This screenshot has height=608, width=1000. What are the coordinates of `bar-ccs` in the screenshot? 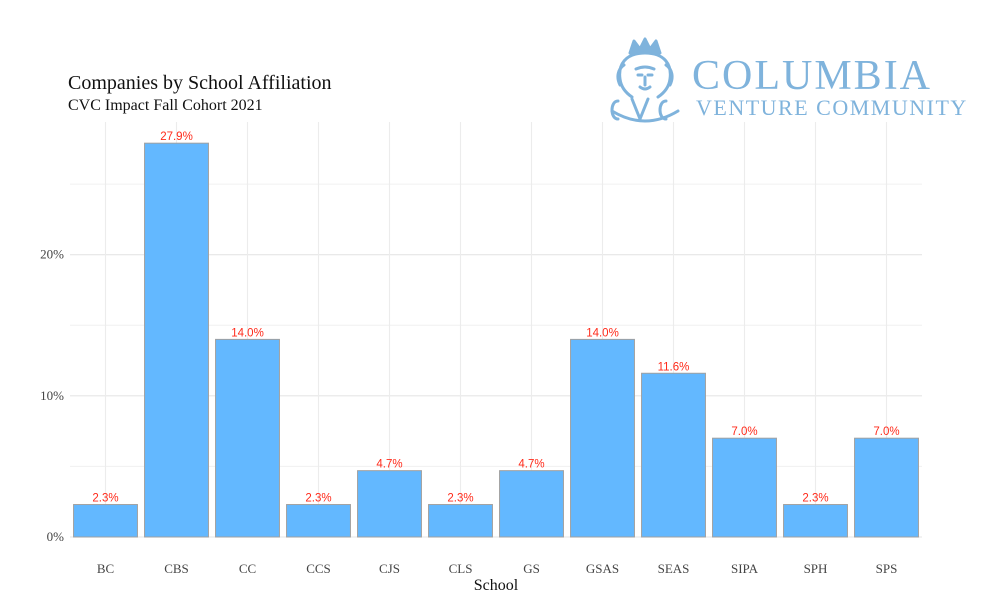 It's located at (318, 521).